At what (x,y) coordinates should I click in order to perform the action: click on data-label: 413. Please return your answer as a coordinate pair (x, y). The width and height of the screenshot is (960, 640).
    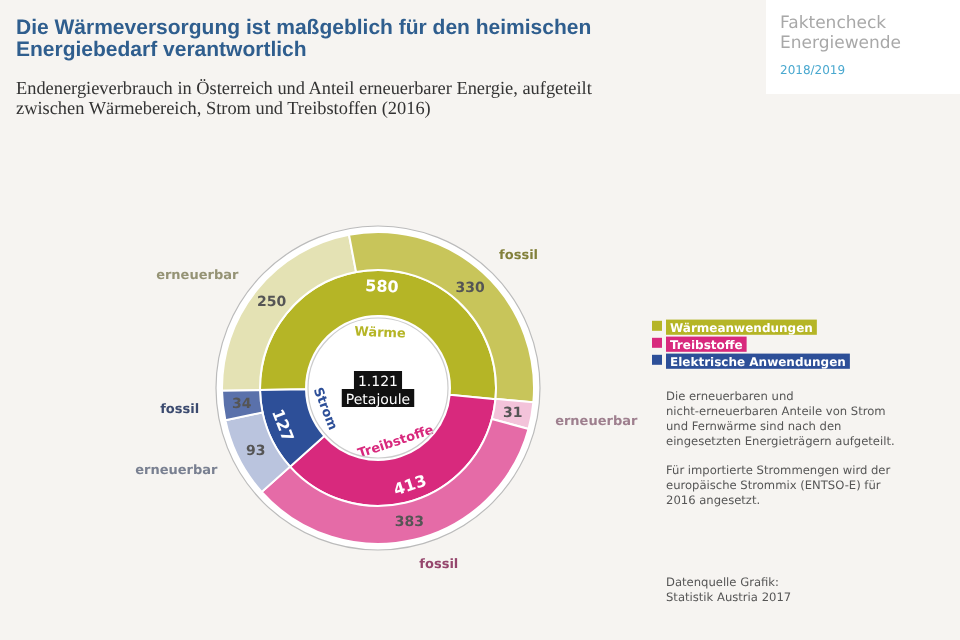
    Looking at the image, I should click on (410, 485).